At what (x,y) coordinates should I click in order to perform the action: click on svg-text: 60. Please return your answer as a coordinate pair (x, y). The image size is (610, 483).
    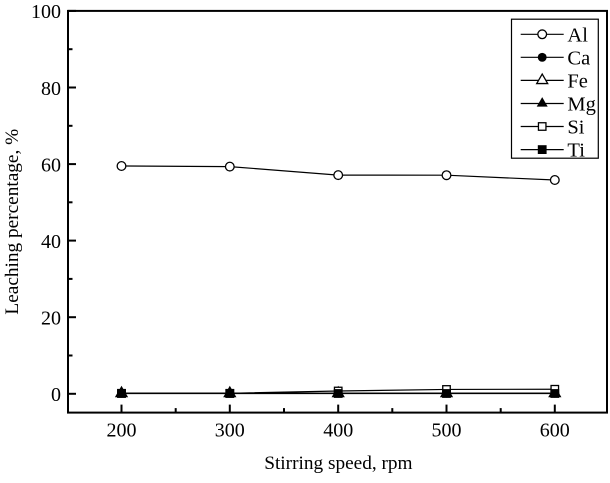
    Looking at the image, I should click on (51, 165).